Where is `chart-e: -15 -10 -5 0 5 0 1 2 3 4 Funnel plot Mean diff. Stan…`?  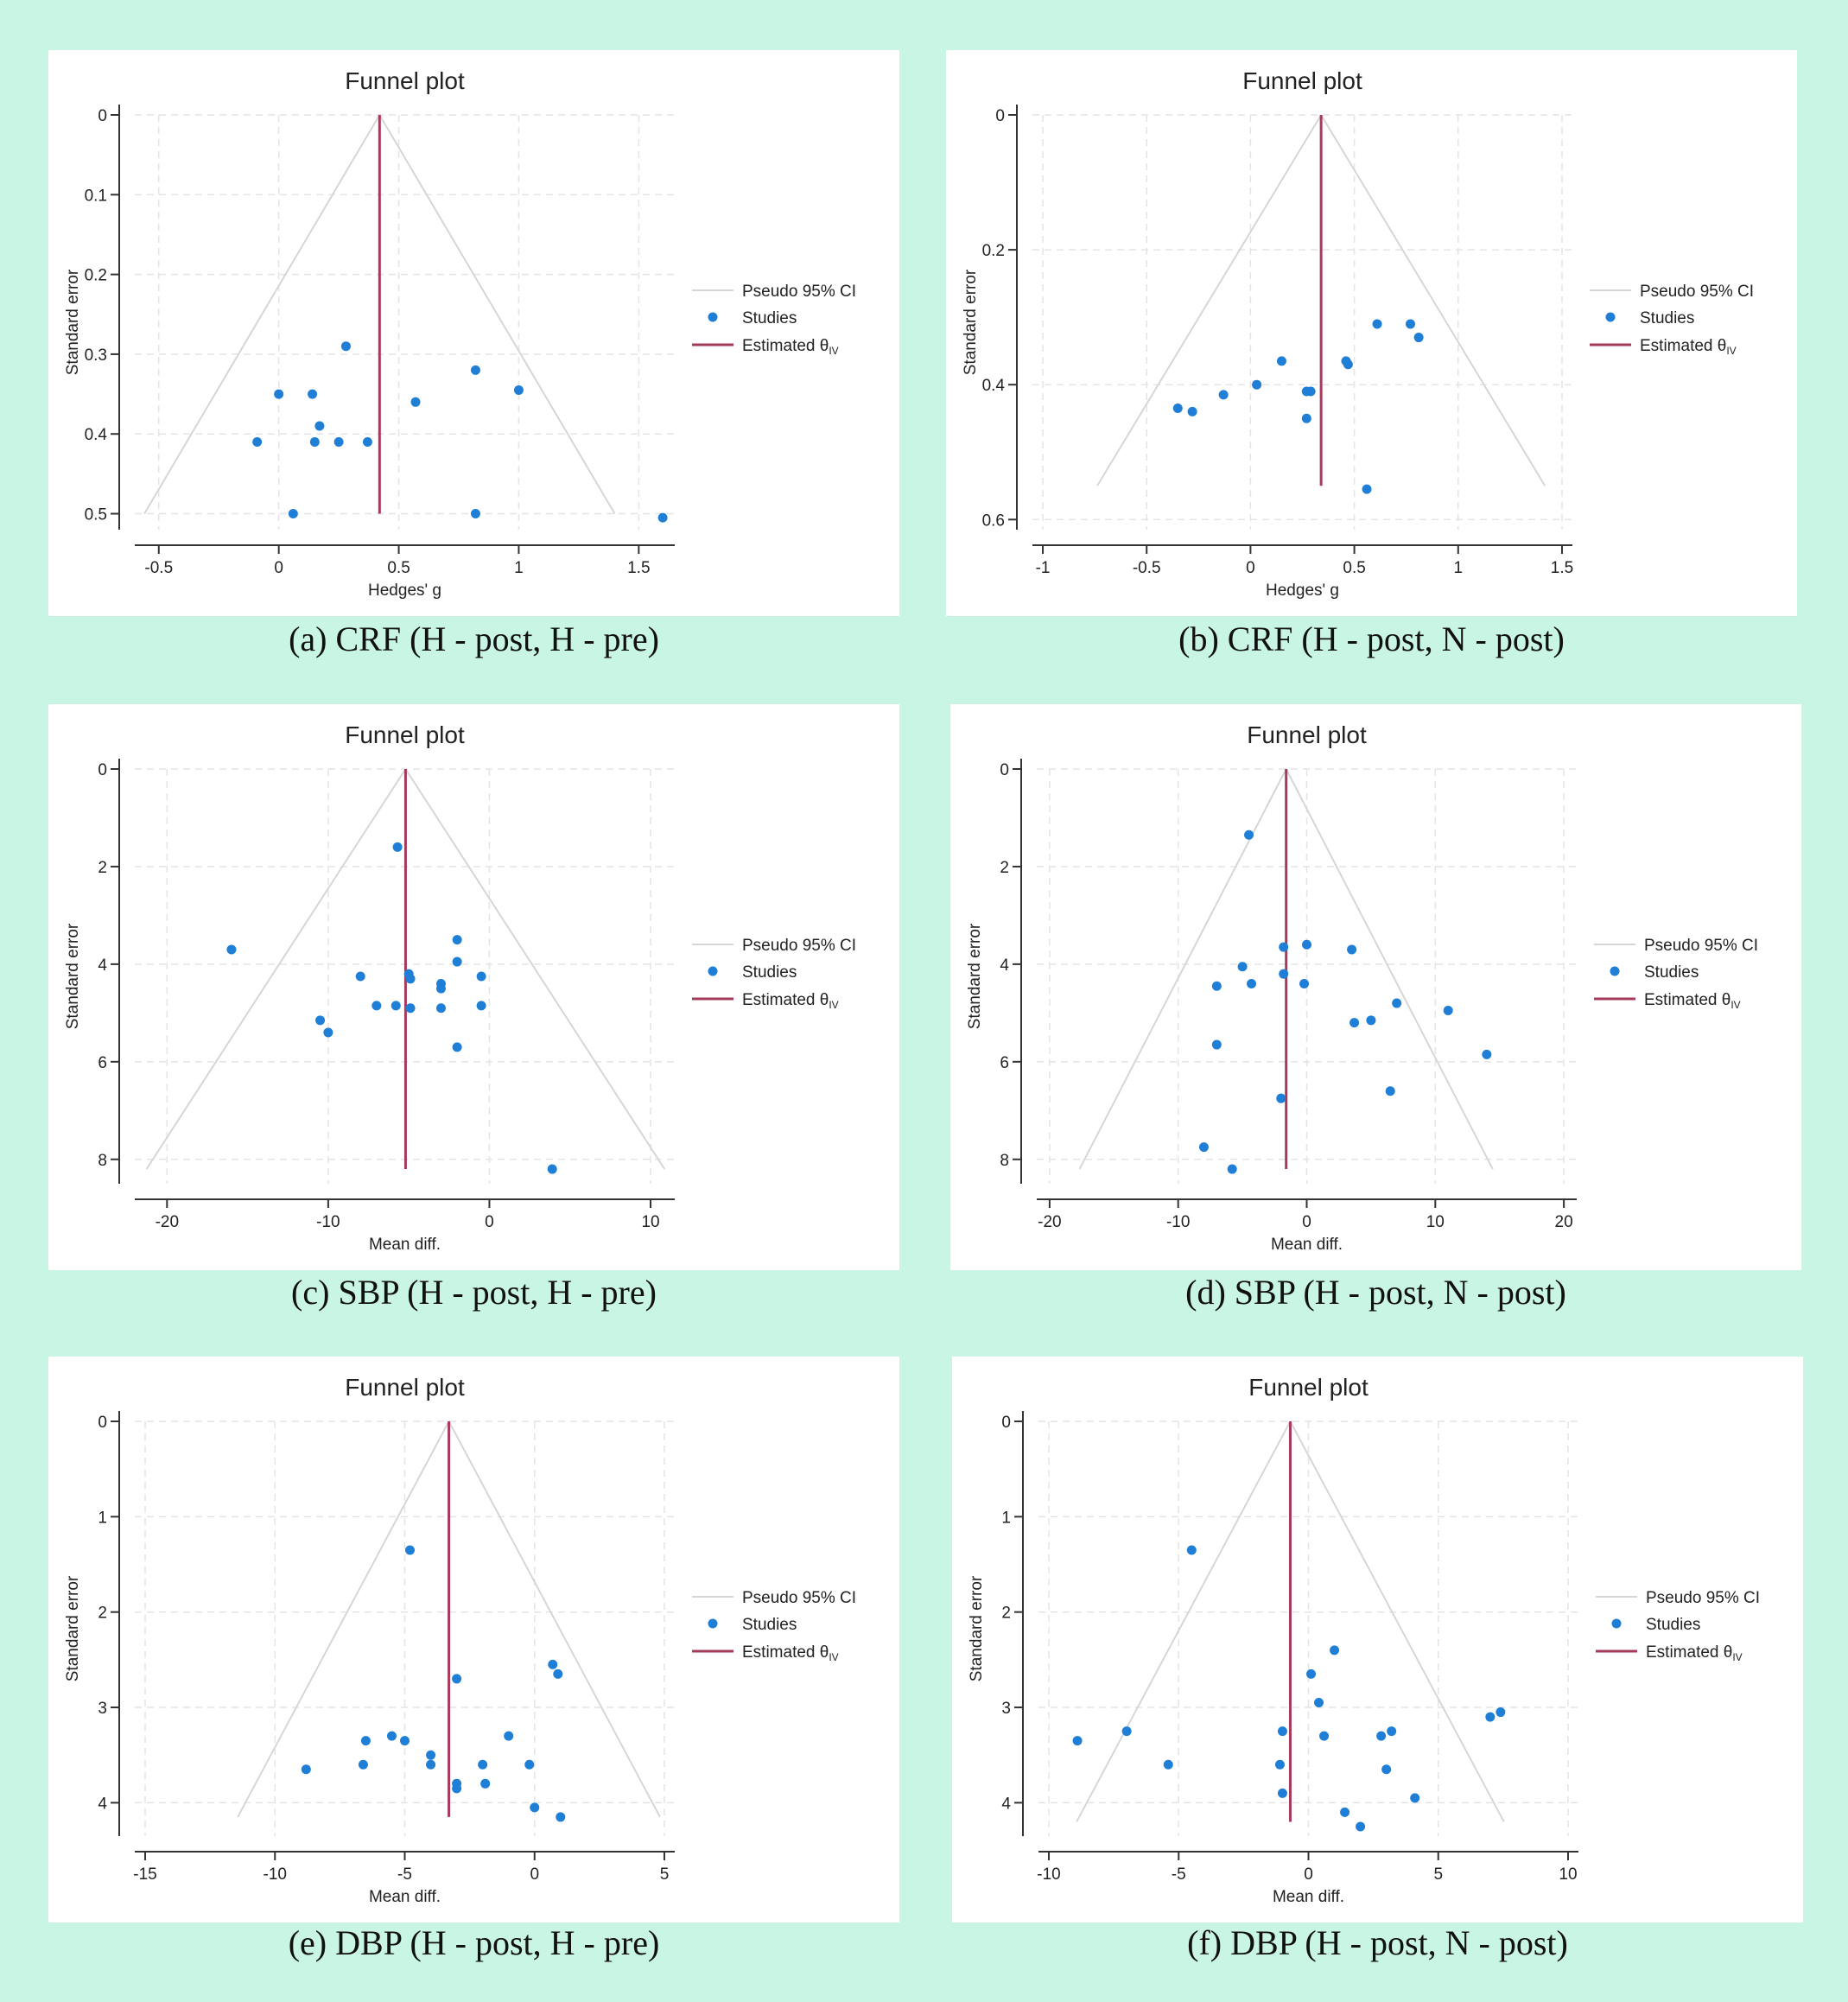 chart-e: -15 -10 -5 0 5 0 1 2 3 4 Funnel plot Mean diff. Stan… is located at coordinates (460, 1640).